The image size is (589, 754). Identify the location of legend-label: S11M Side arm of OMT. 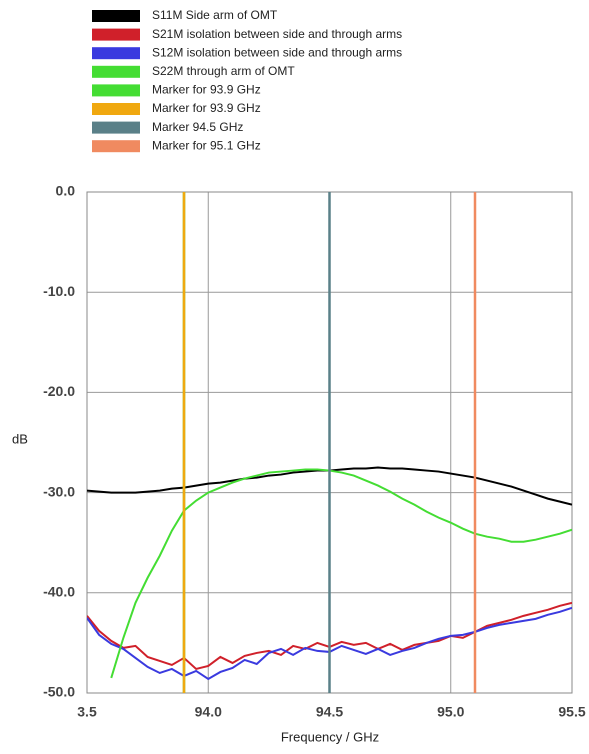
(215, 15).